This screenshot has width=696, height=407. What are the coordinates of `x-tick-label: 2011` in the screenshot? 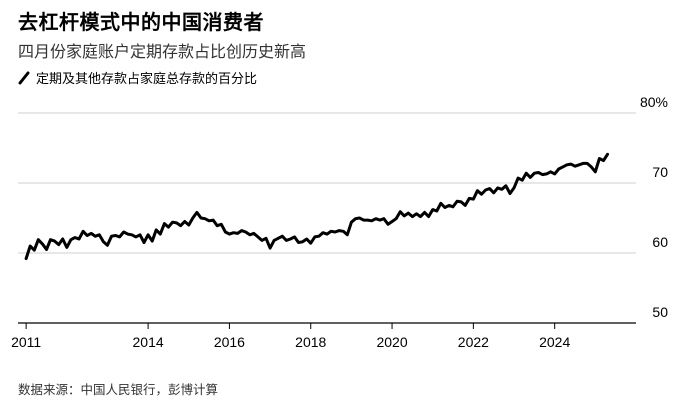 It's located at (26, 342).